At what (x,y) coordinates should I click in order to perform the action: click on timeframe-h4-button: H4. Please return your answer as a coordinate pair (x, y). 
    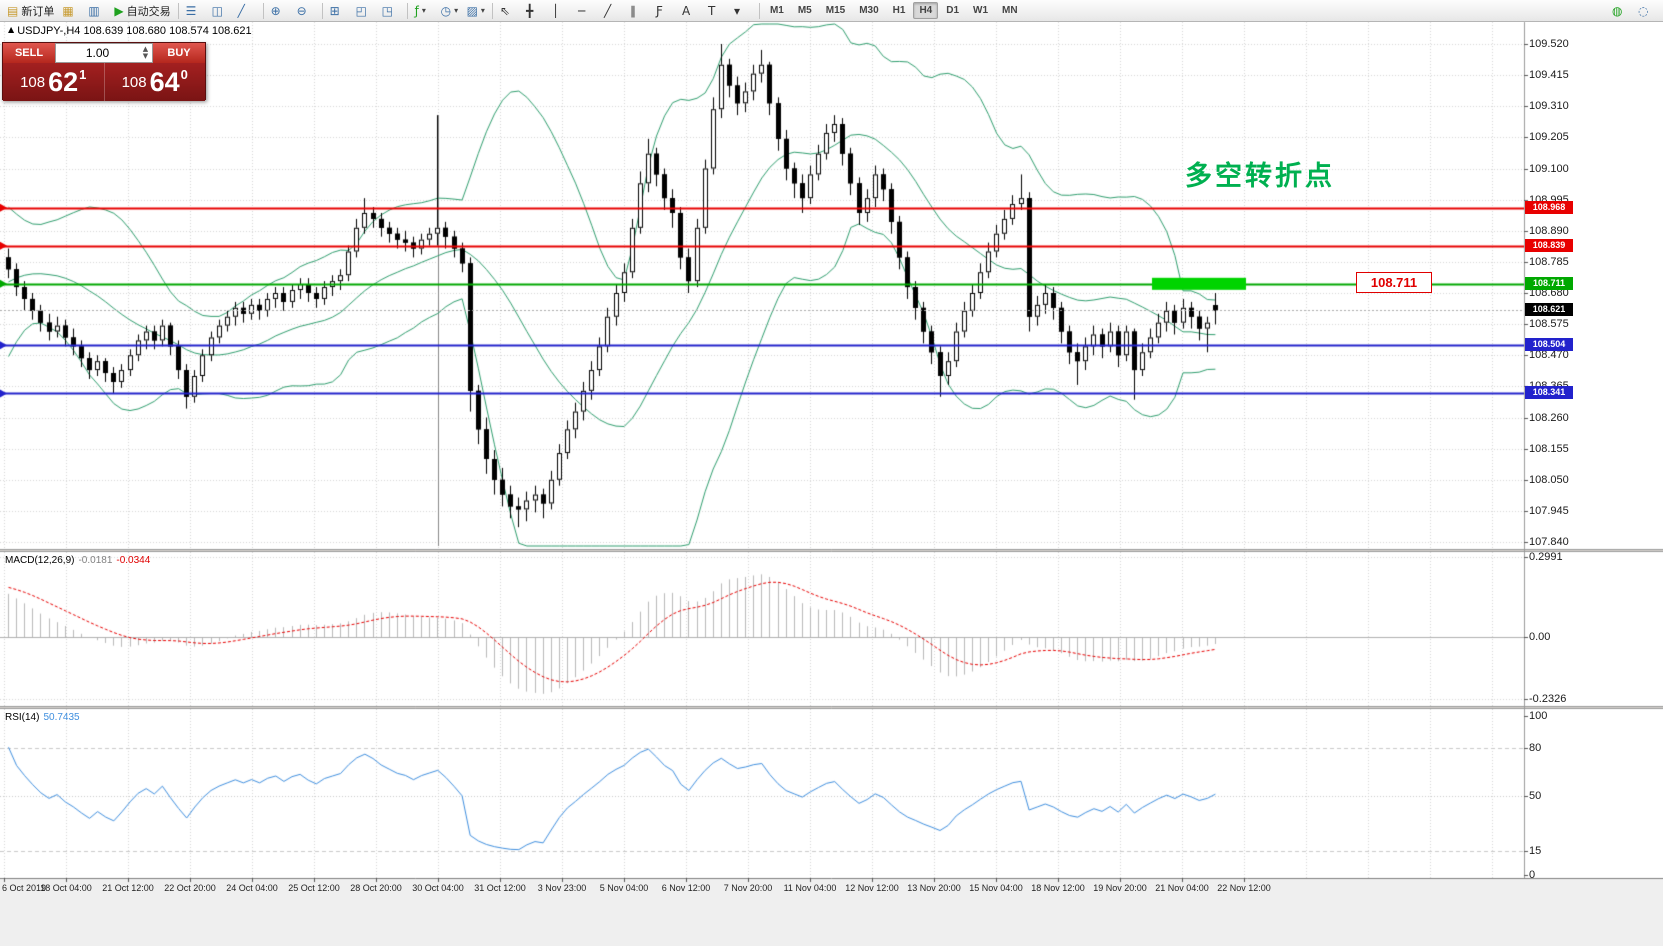
    Looking at the image, I should click on (926, 10).